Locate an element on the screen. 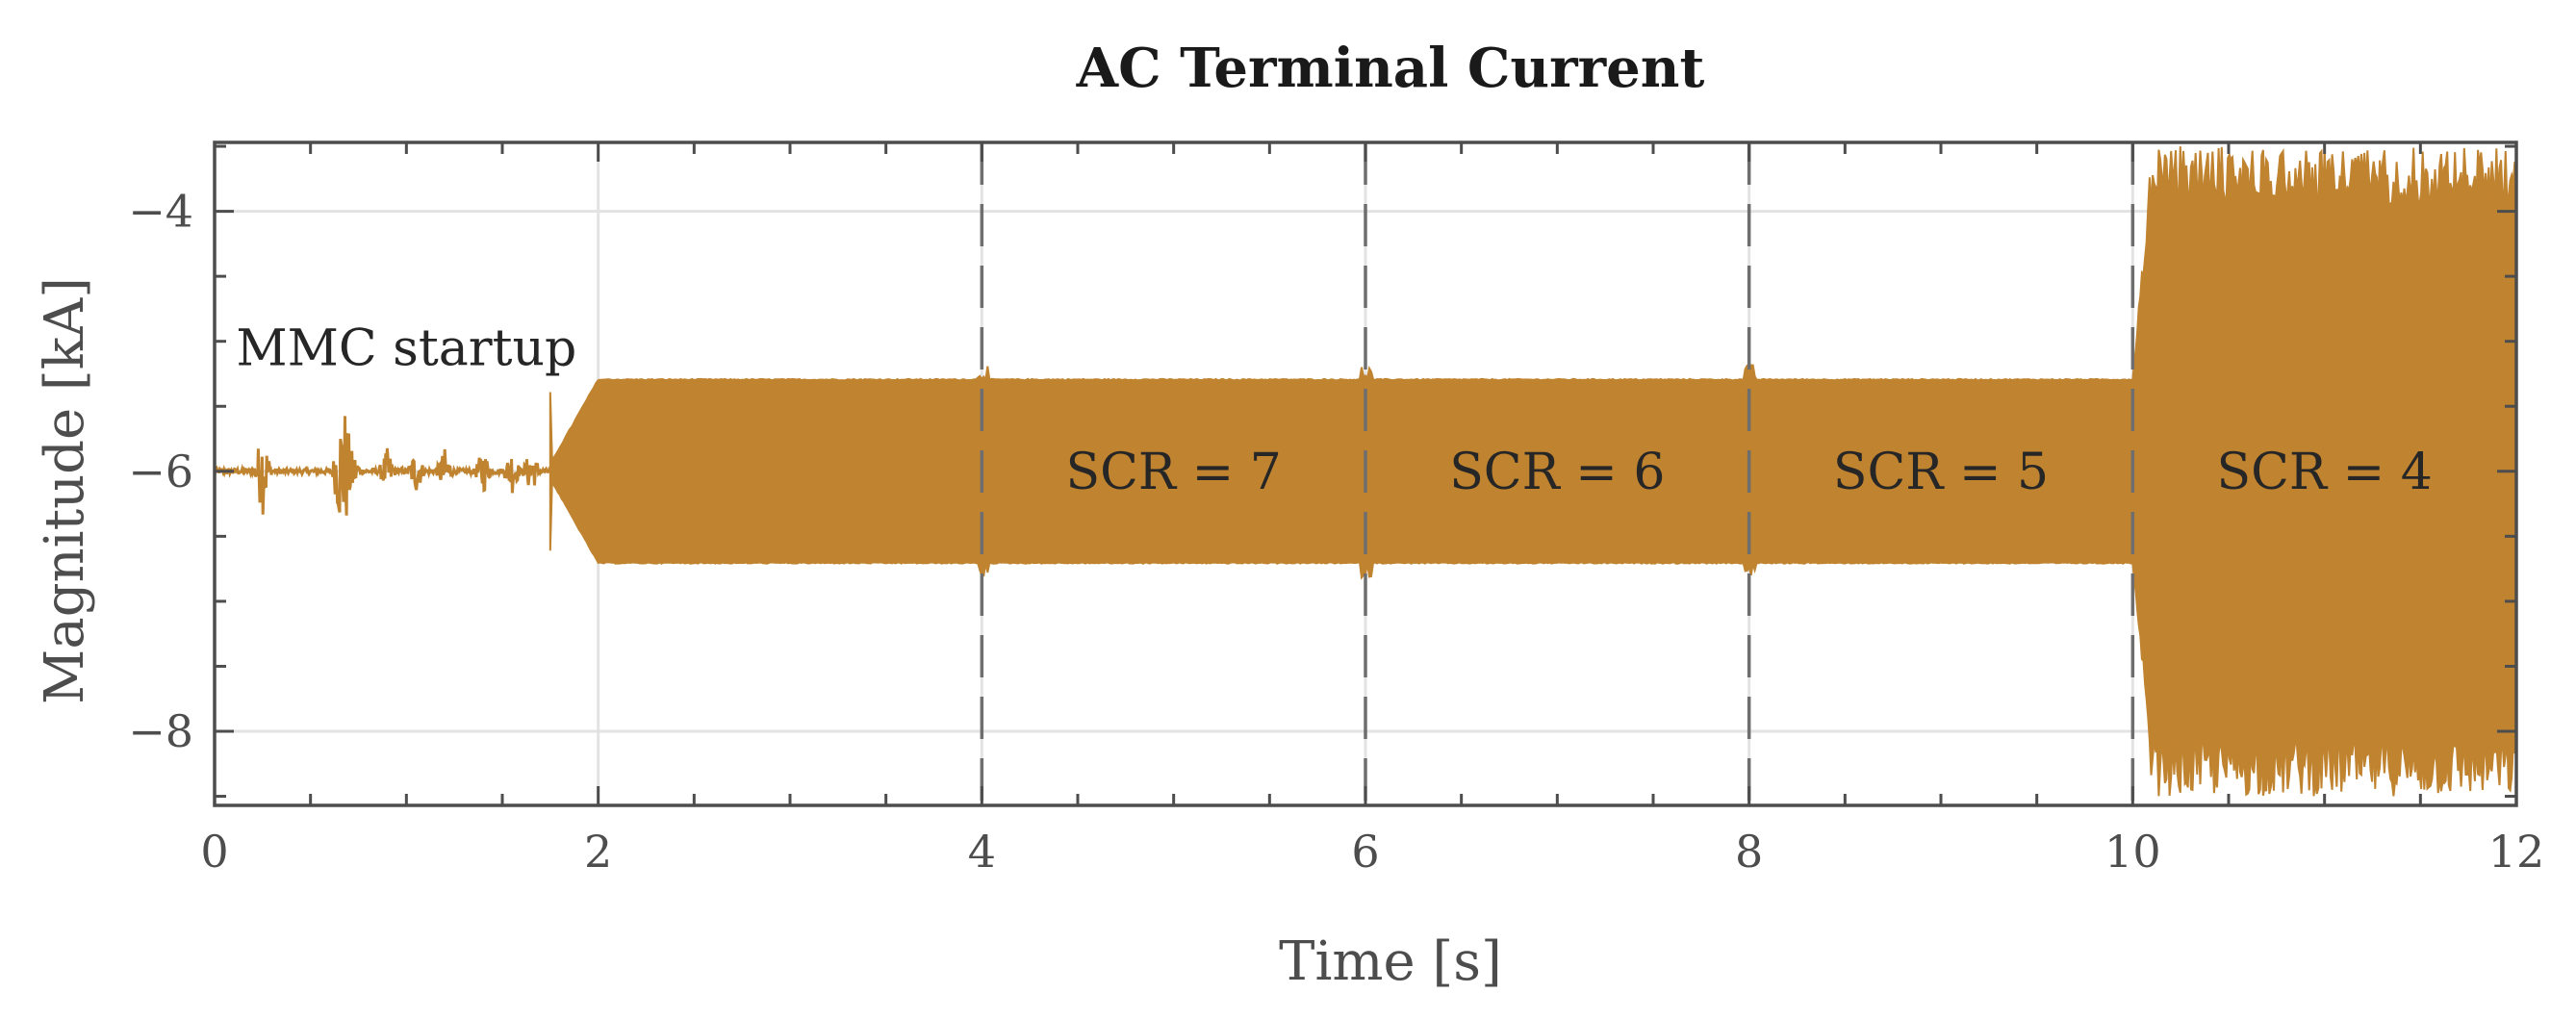  x-tick-label: 4 is located at coordinates (982, 852).